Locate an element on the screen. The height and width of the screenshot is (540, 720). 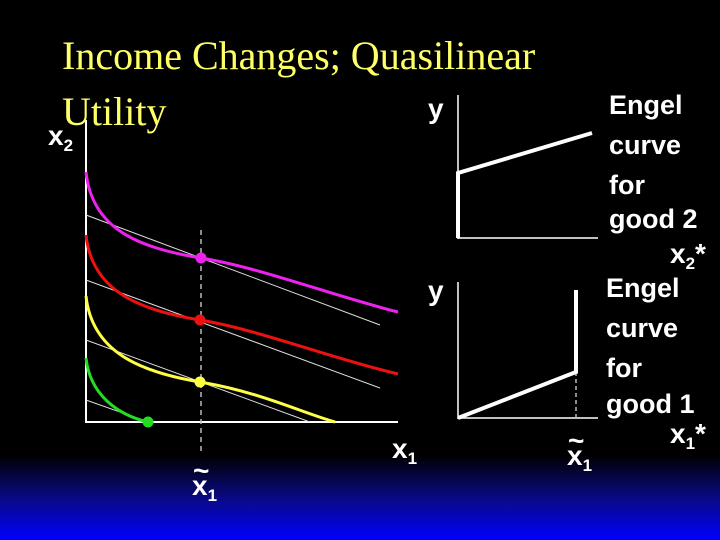
top-right-panel: y x2* Engel curve for good 2 is located at coordinates (567, 181).